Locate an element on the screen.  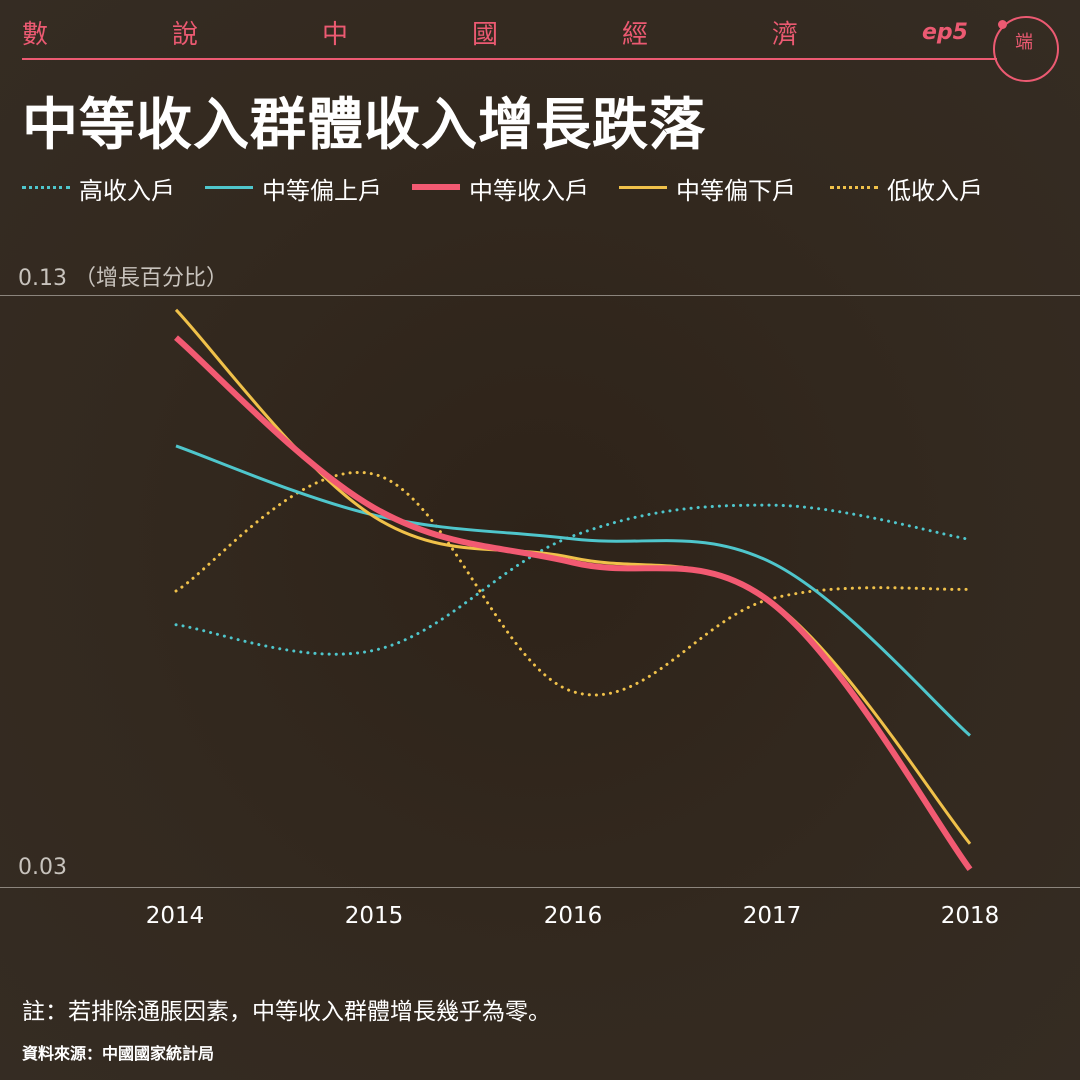
legend: 高收入戶 中等偏上戶 中等收入戶 中等偏下戶 低收入戶 is located at coordinates (542, 188).